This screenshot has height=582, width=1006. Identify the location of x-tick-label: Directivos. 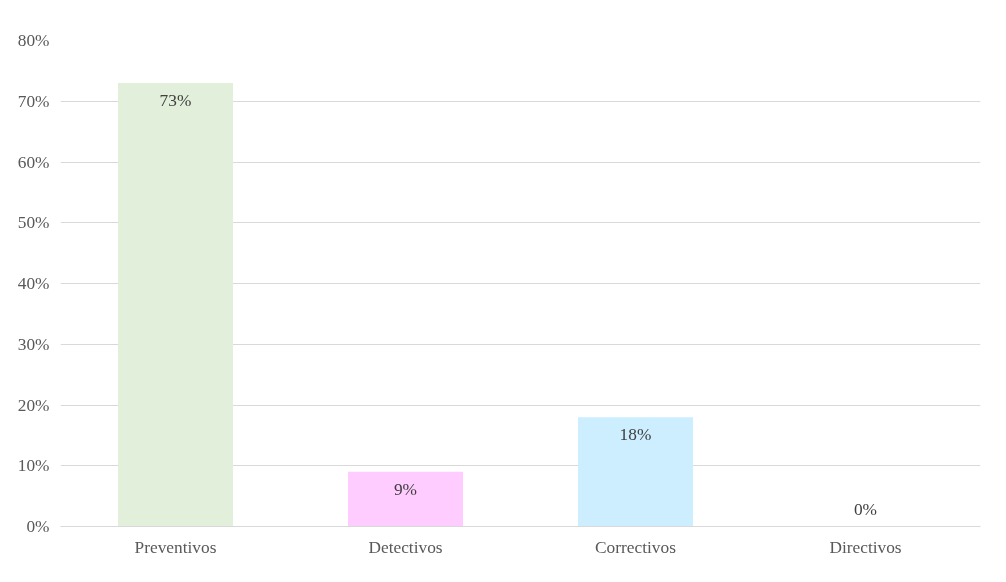
(865, 547).